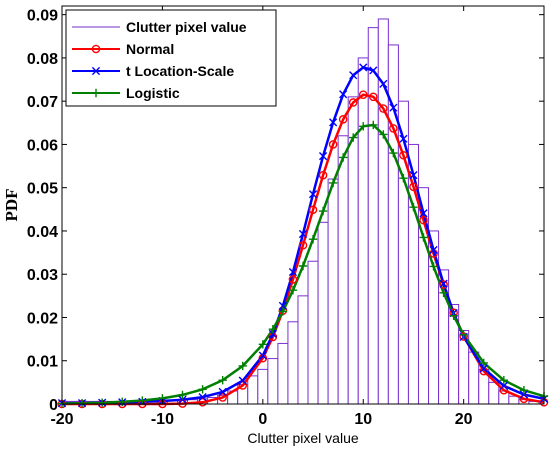 Image resolution: width=550 pixels, height=454 pixels. I want to click on y-tick-label: 0.04, so click(42, 232).